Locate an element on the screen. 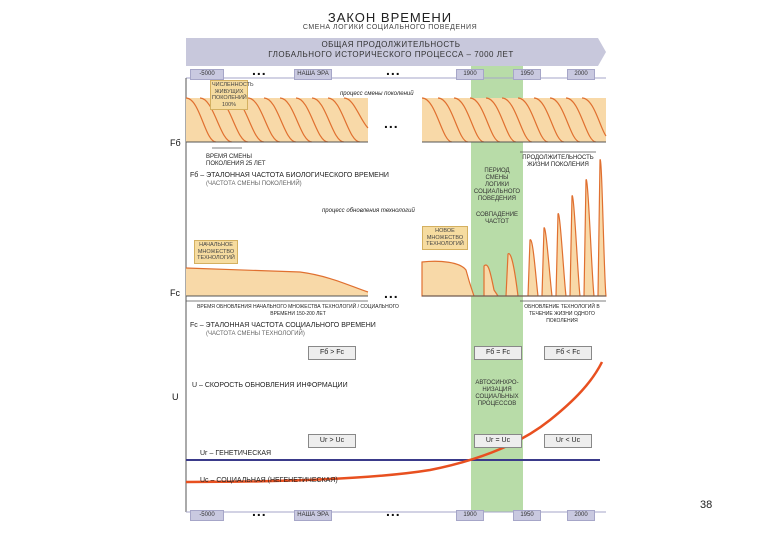 Image resolution: width=780 pixels, height=540 pixels. note-generation-lifetime: ЧИСЛЕННОСТЬ ЖИВУЩИХ ПОКОЛЕНИЙ 100% is located at coordinates (232, 95).